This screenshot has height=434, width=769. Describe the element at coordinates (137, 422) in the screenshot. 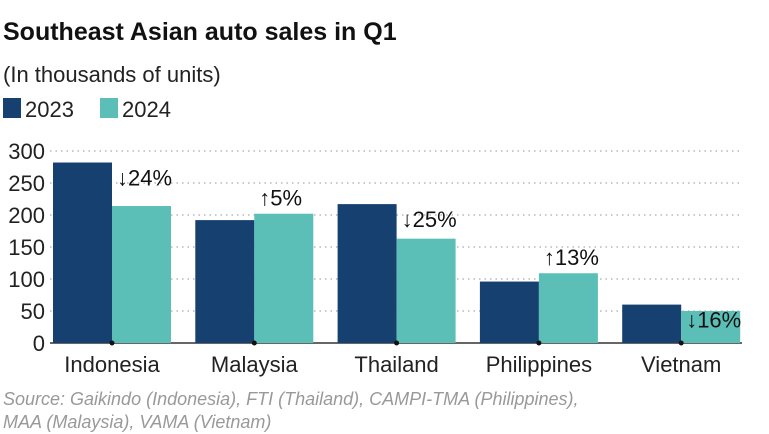

I see `source-line-2: MAA (Malaysia), VAMA (Vietnam)` at that location.